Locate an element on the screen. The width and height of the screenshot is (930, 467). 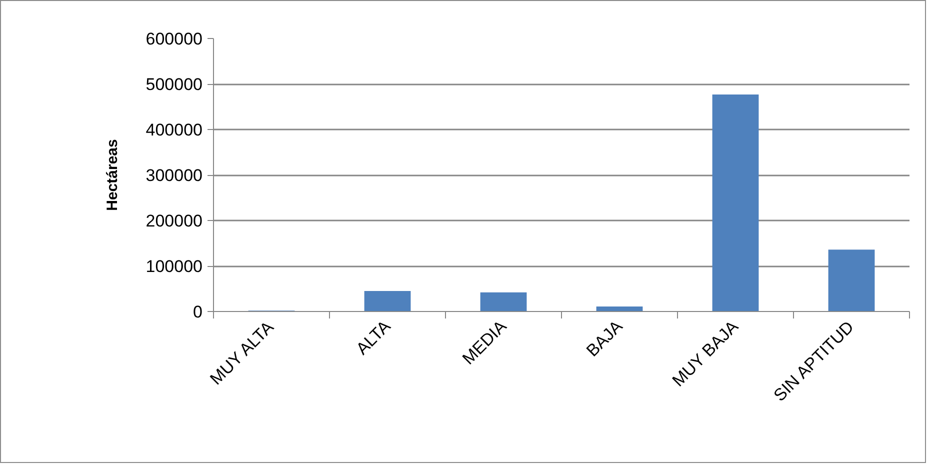
y-axis-title: Hectáreas is located at coordinates (112, 175).